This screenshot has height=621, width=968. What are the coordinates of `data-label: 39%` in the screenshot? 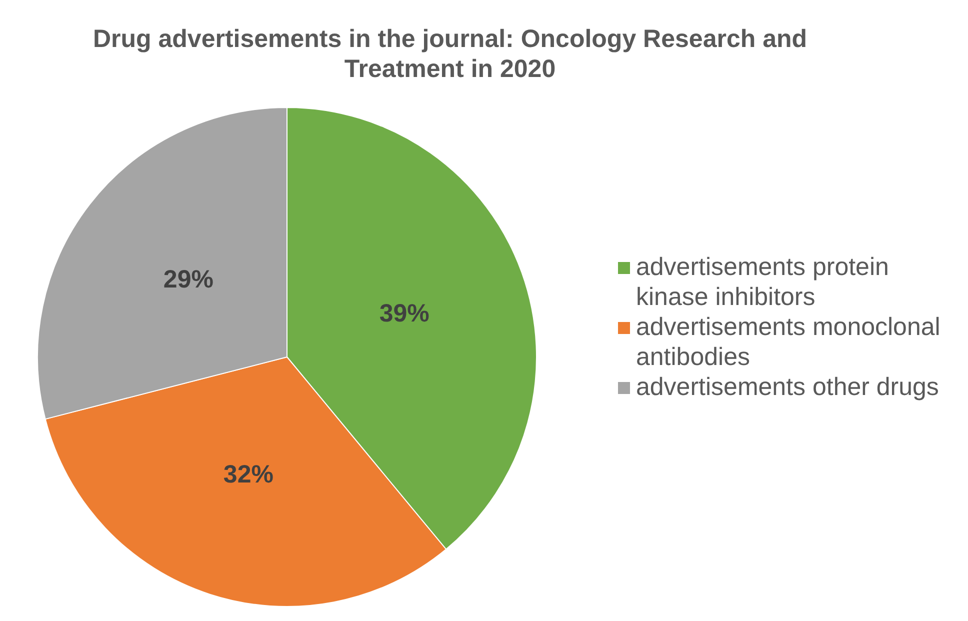 It's located at (404, 314).